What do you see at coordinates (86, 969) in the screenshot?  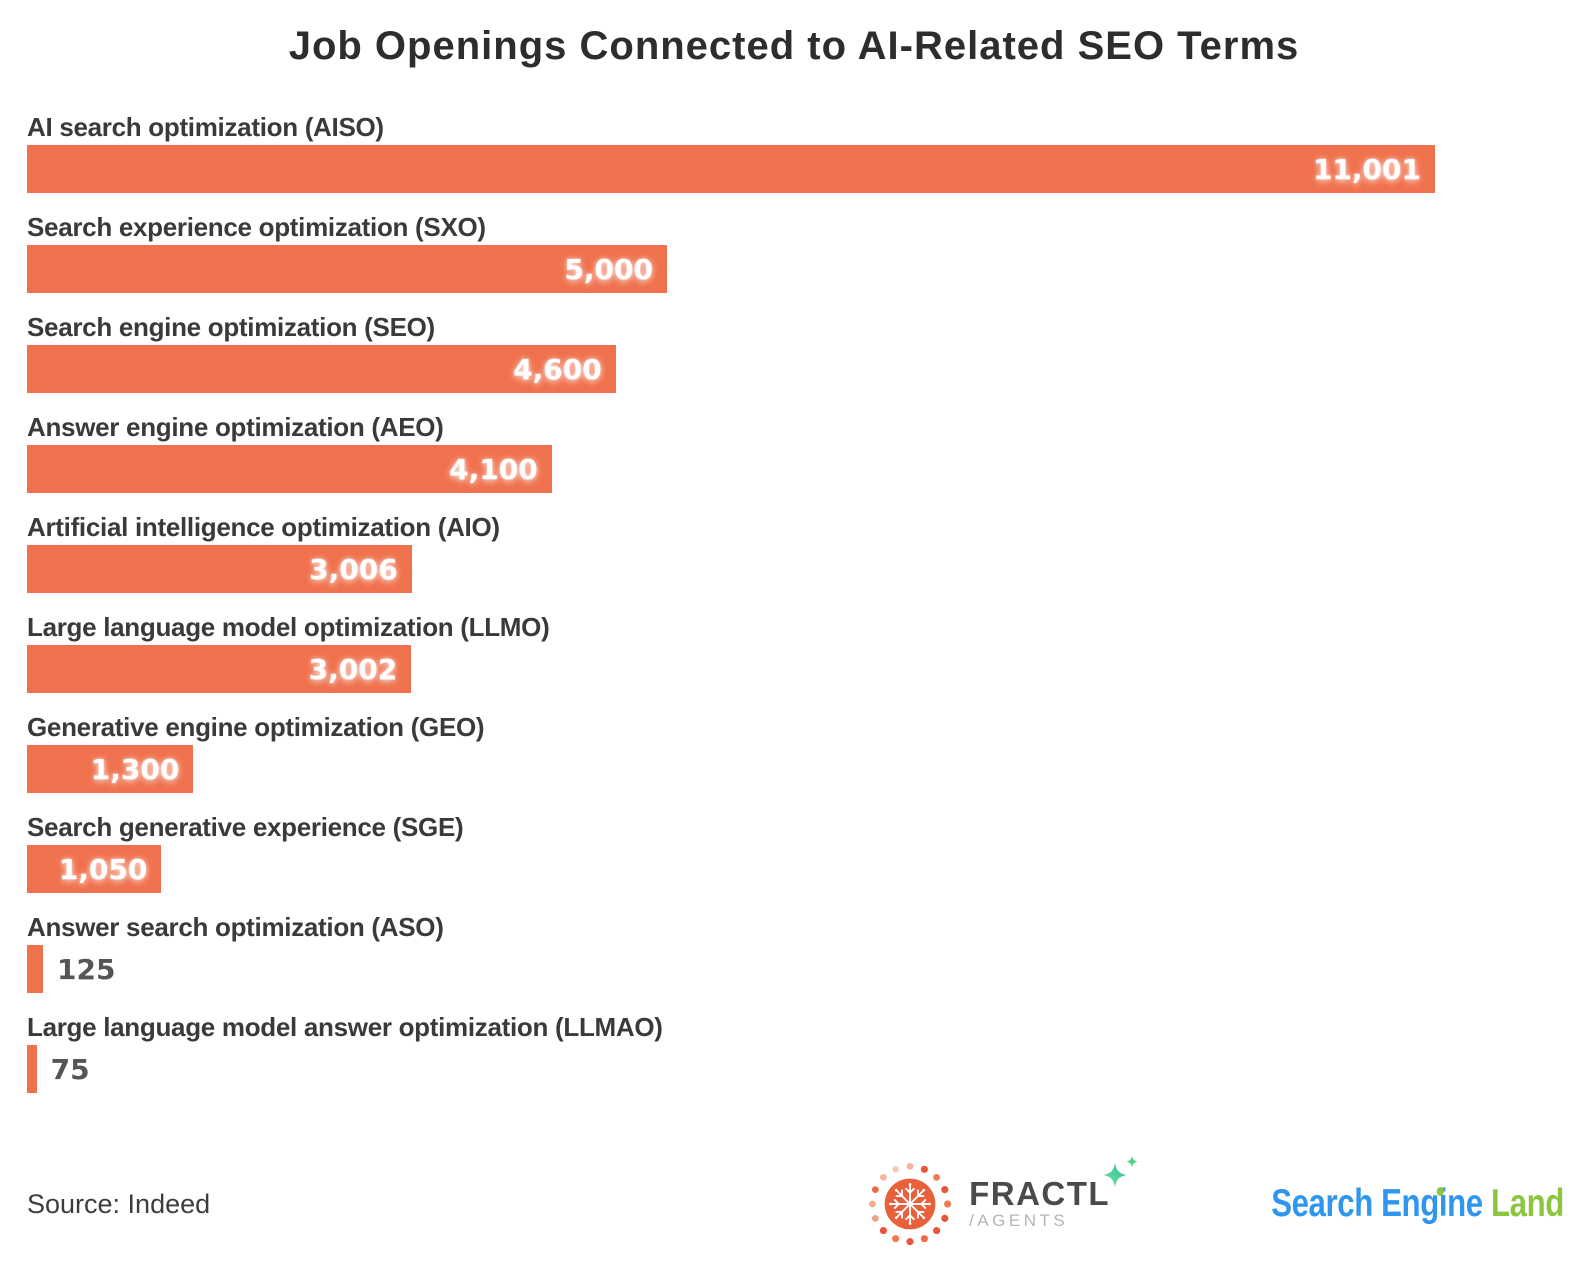 I see `bar-value: 125` at bounding box center [86, 969].